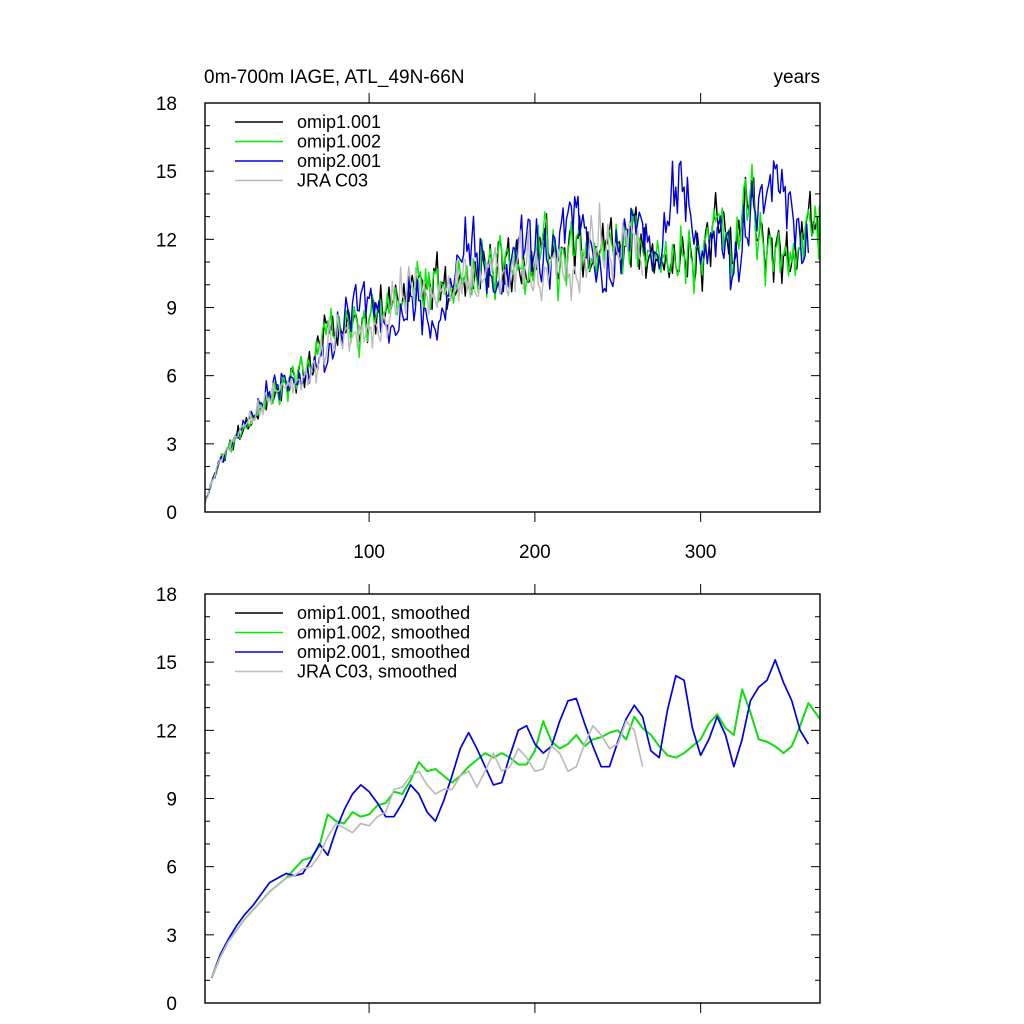 This screenshot has width=1024, height=1024. Describe the element at coordinates (383, 613) in the screenshot. I see `legend-label-0: omip1.001, smoothed` at that location.